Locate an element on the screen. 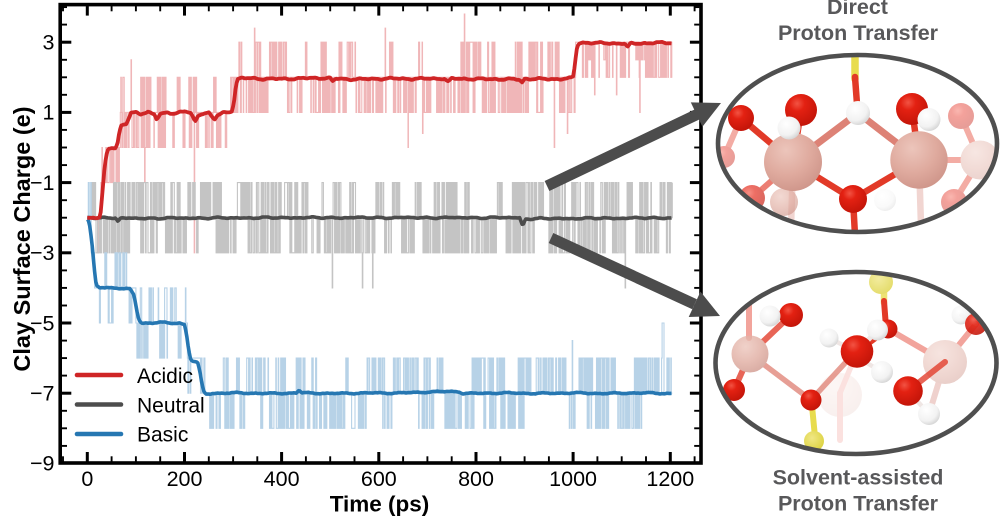  svg-text: 800 is located at coordinates (476, 479).